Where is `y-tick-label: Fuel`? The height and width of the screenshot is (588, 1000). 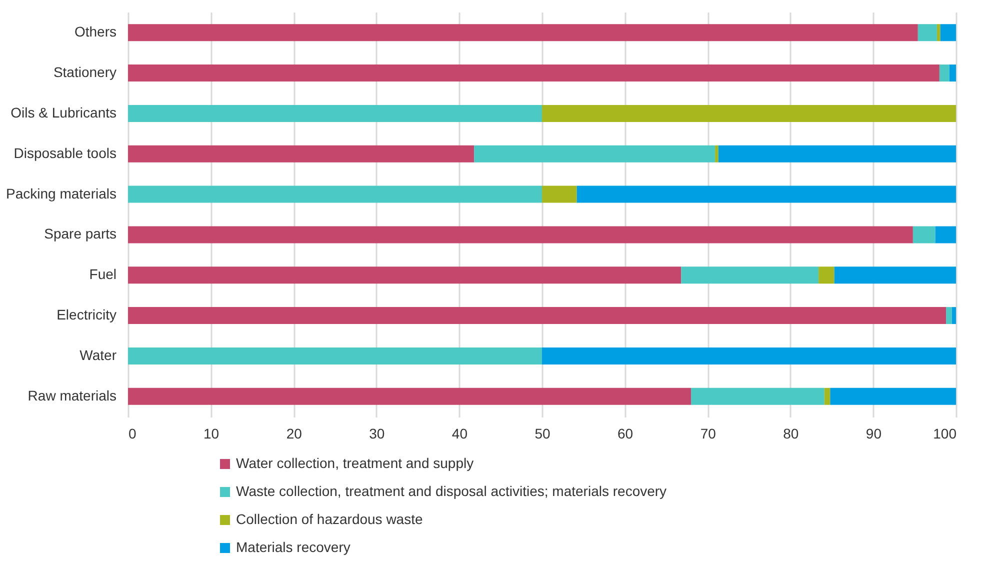
y-tick-label: Fuel is located at coordinates (102, 274).